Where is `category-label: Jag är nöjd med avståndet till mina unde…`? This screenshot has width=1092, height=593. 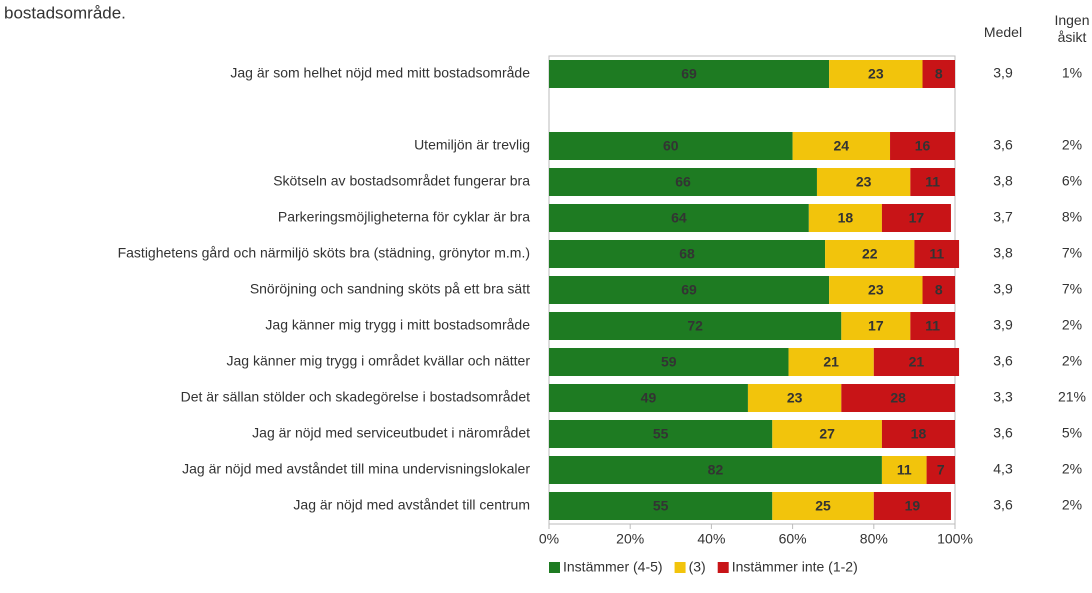
category-label: Jag är nöjd med avståndet till mina unde… is located at coordinates (356, 469).